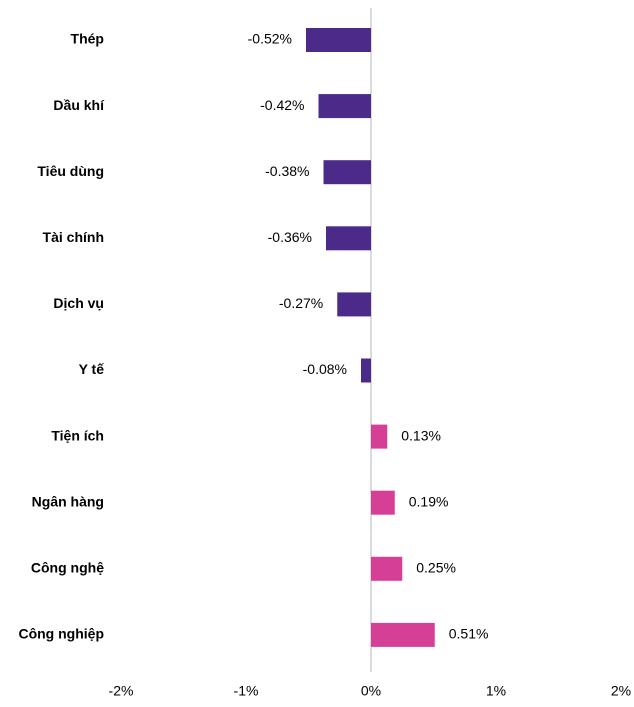 The image size is (634, 707). I want to click on value-label: -0.08%, so click(325, 369).